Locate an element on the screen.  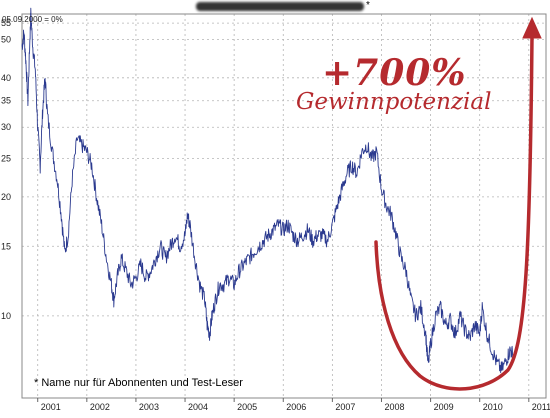
y-tick-label: 55 is located at coordinates (6, 23).